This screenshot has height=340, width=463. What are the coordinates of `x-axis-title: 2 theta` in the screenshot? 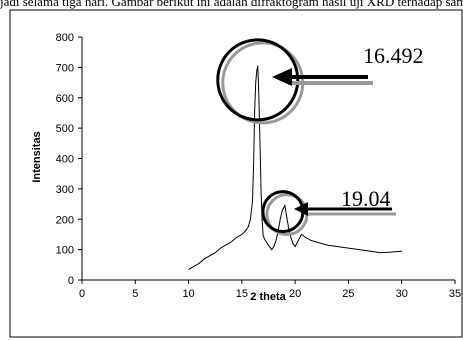 It's located at (268, 297).